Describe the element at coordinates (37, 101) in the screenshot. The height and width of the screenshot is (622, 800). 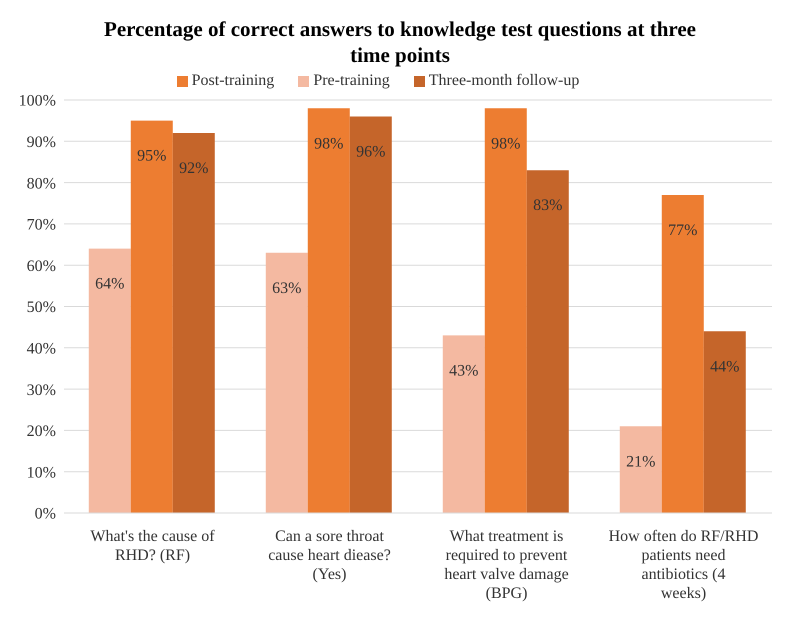
I see `y-tick-label: 100%` at that location.